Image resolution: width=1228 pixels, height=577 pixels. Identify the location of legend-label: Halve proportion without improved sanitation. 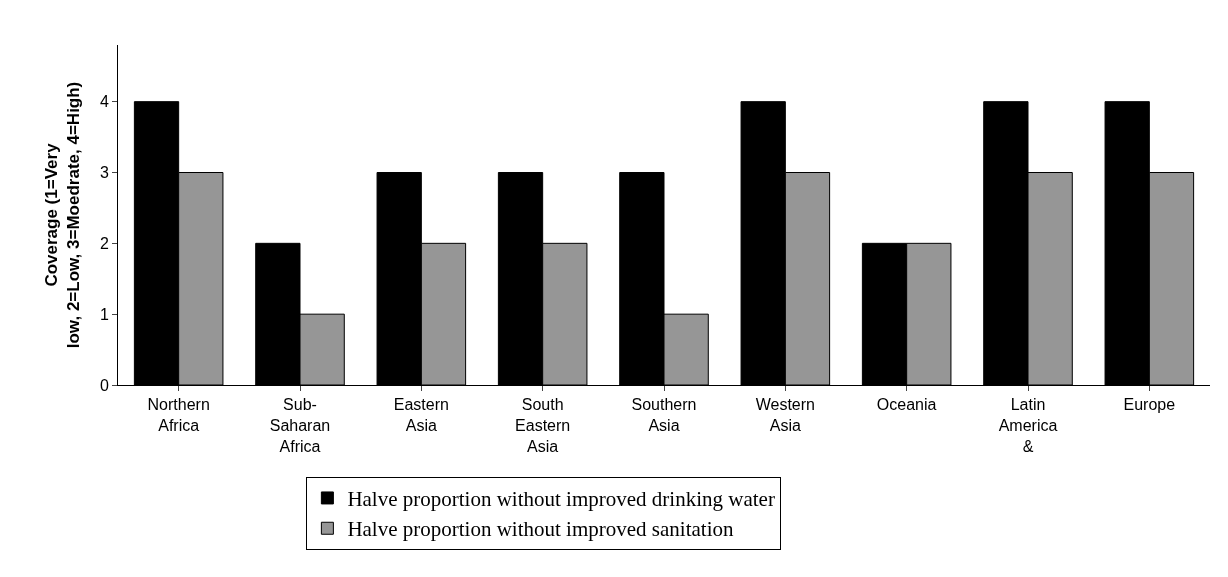
(540, 529).